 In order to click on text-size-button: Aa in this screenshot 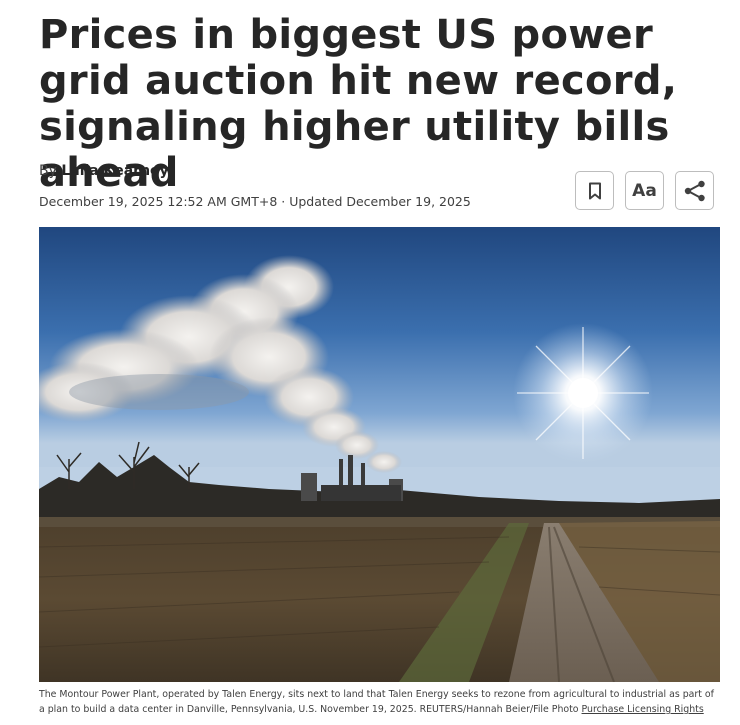, I will do `click(644, 190)`.